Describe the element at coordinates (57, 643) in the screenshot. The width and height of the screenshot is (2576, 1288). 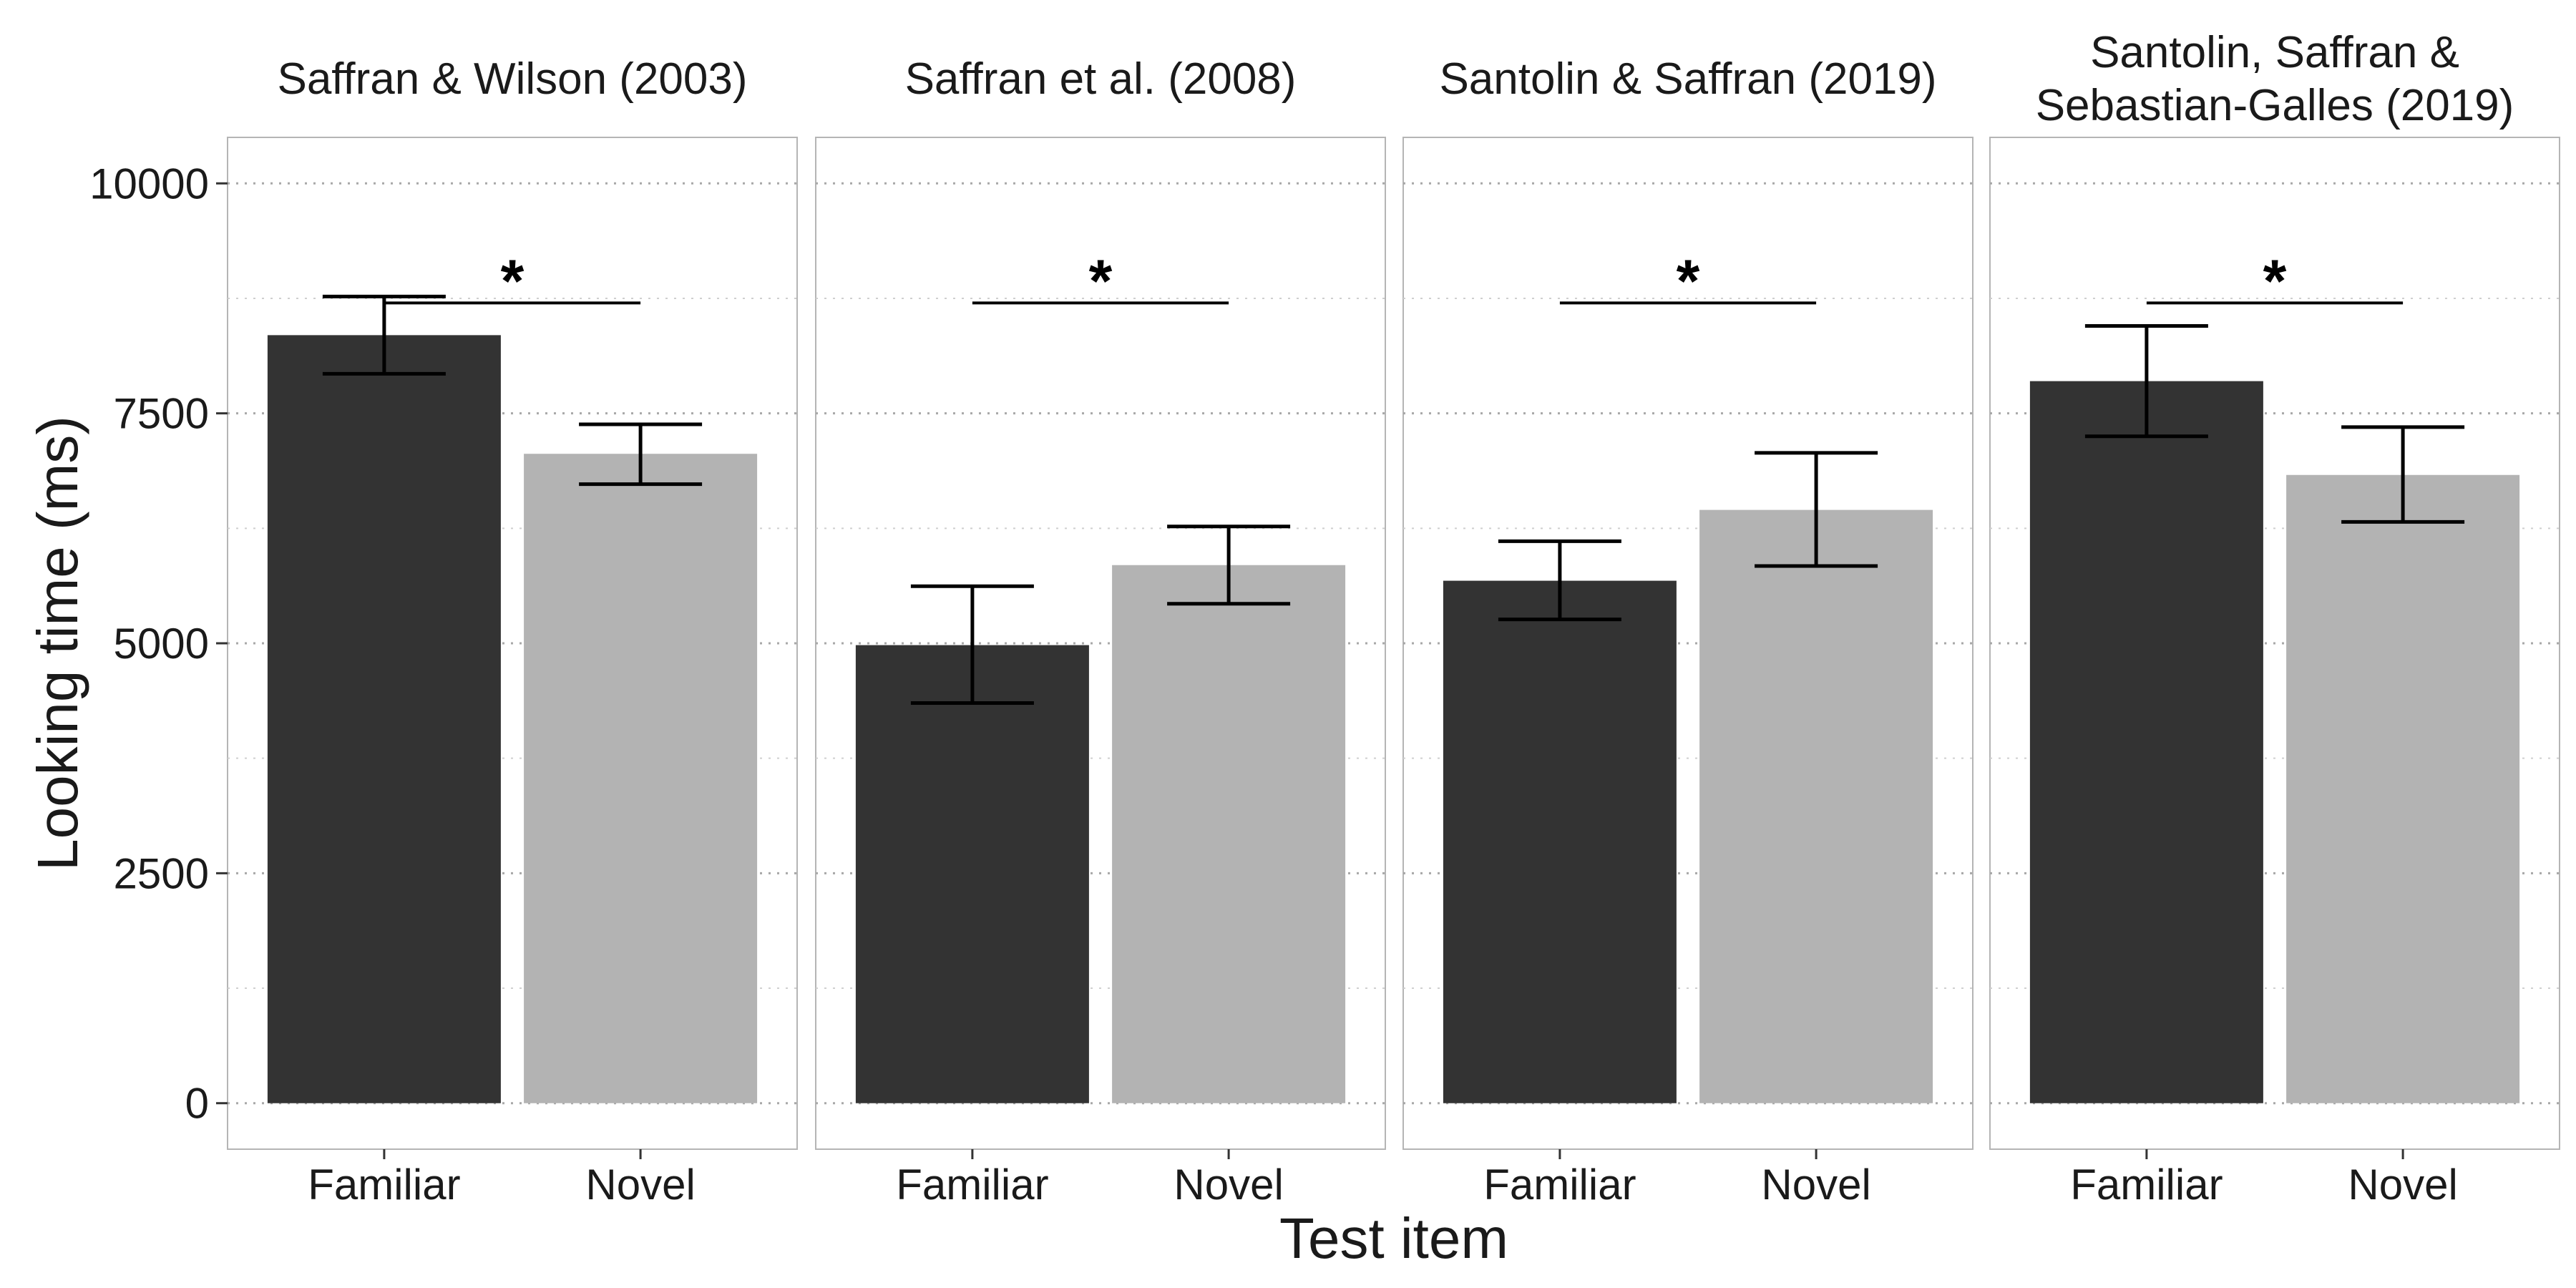
I see `y-axis-title: Looking time (ms)` at that location.